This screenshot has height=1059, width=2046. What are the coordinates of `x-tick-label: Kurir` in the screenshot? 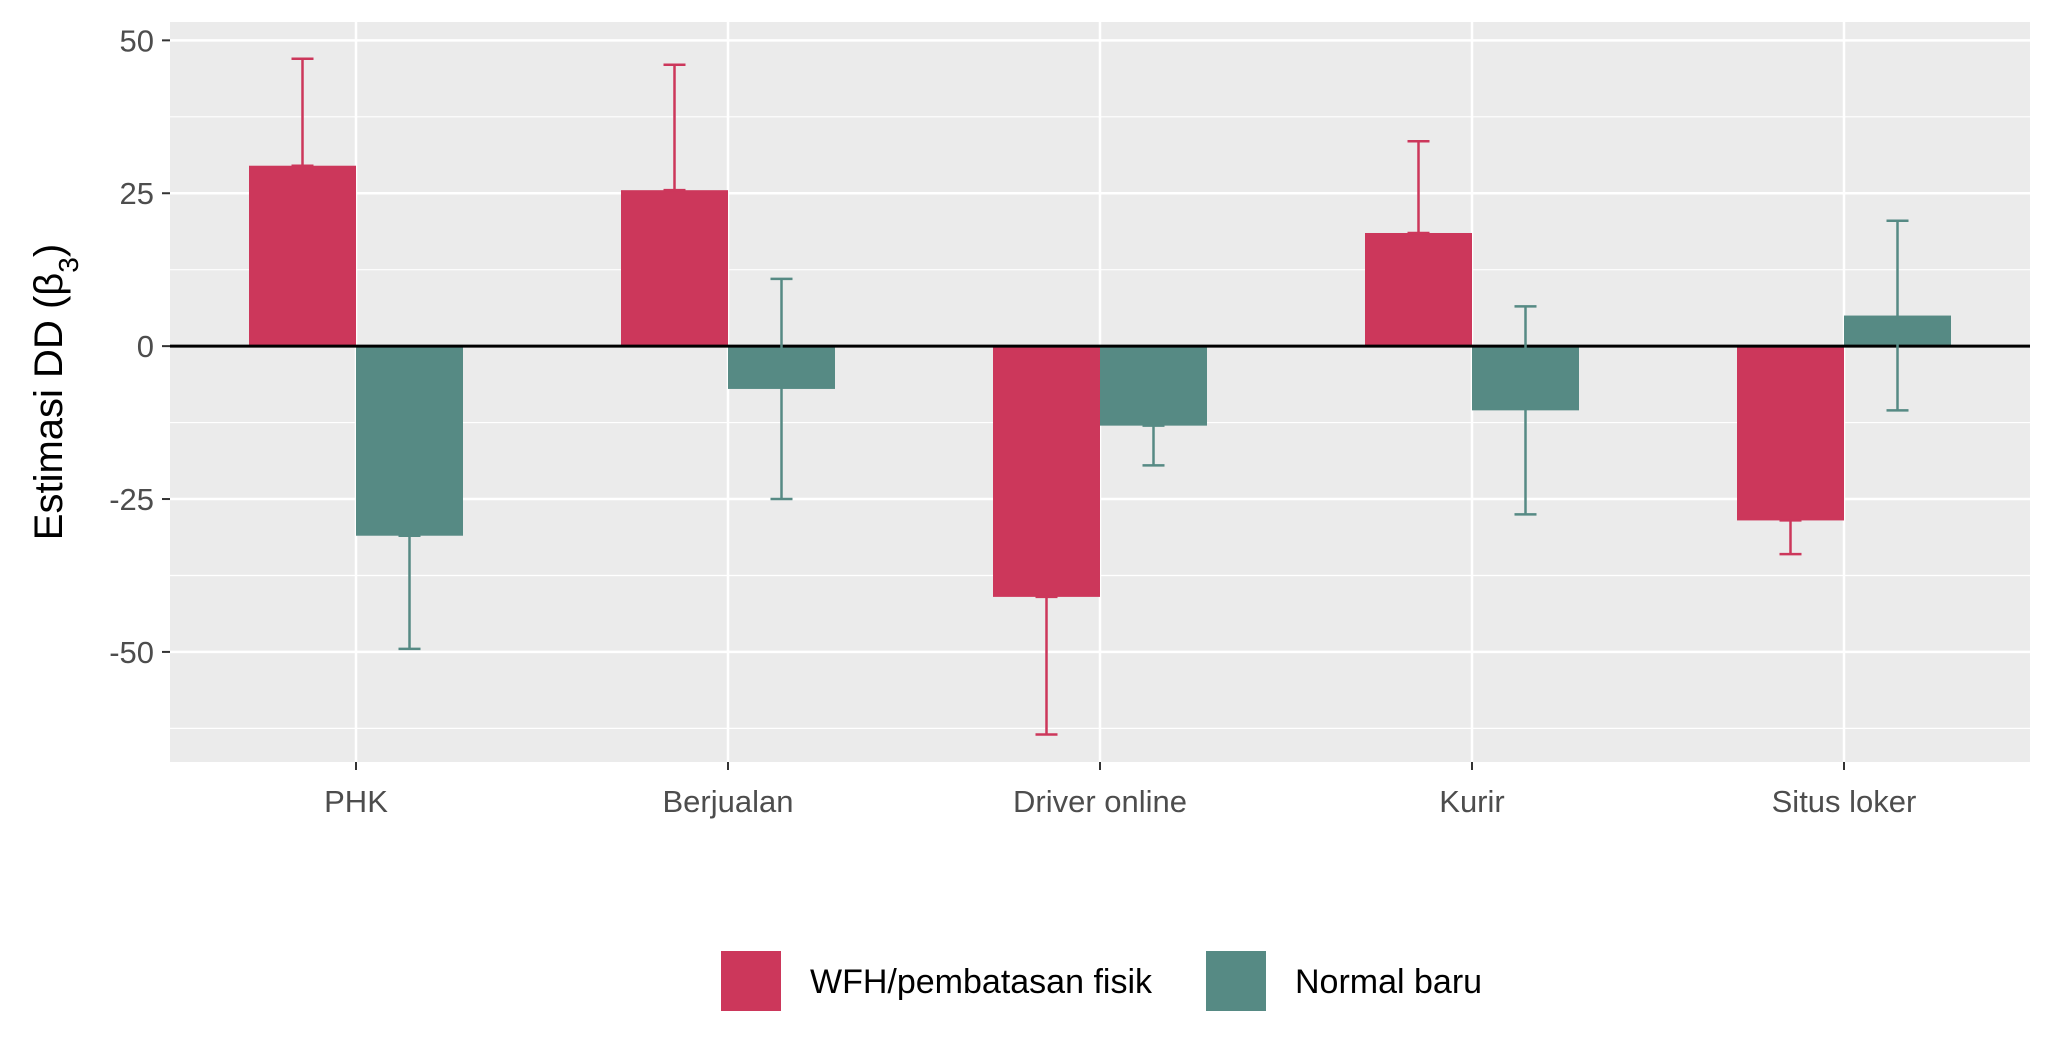 It's located at (1471, 801).